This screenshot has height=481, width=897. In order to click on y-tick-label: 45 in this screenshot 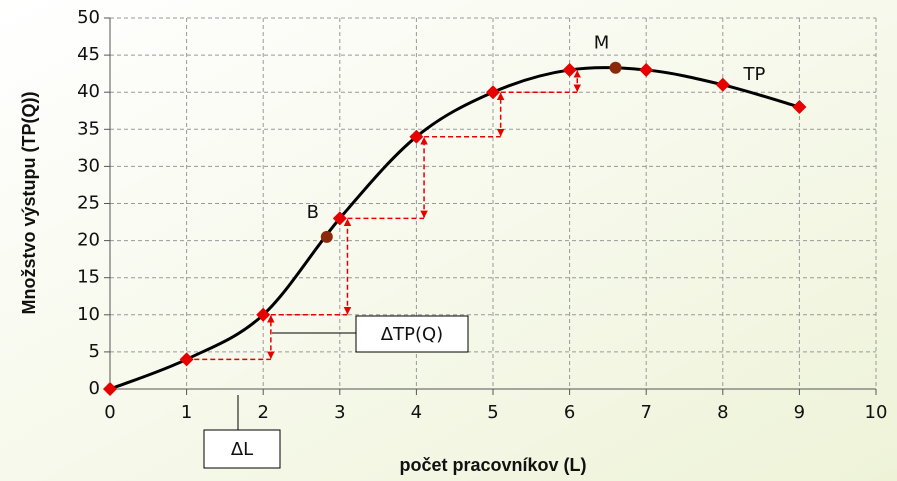, I will do `click(88, 54)`.